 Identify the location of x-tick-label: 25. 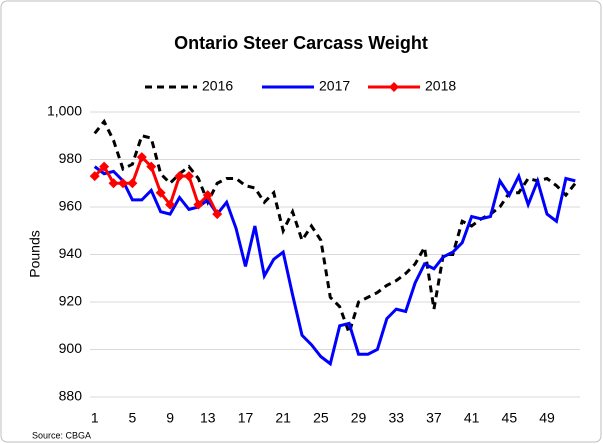
(321, 418).